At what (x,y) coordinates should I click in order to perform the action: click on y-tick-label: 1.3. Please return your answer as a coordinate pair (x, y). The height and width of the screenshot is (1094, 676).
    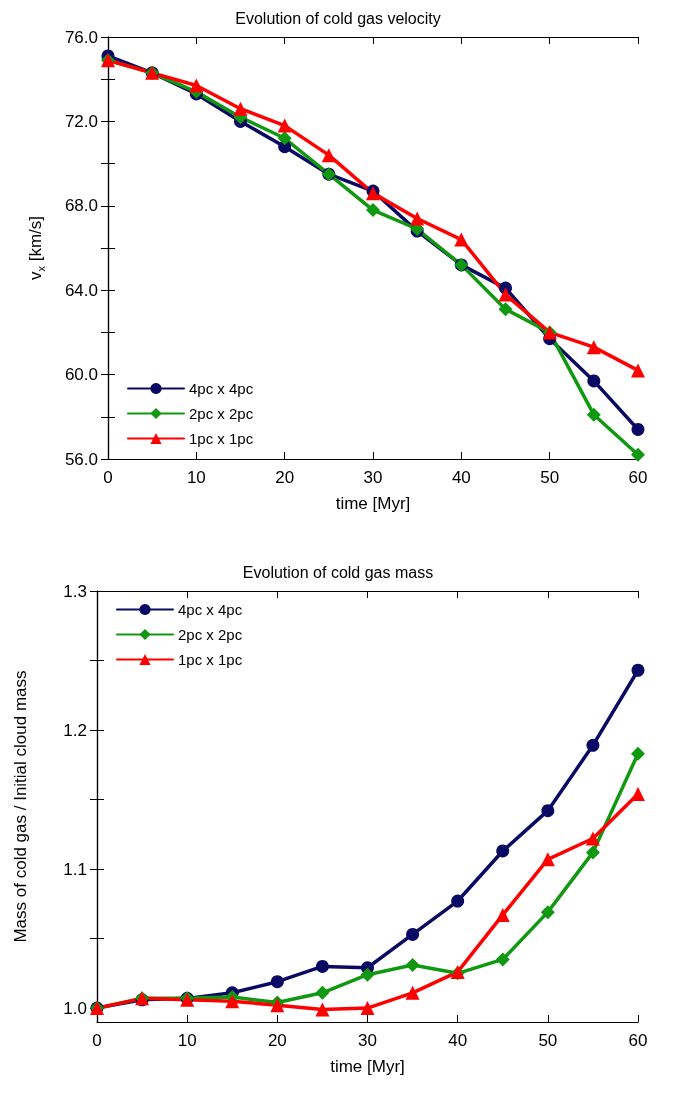
    Looking at the image, I should click on (75, 591).